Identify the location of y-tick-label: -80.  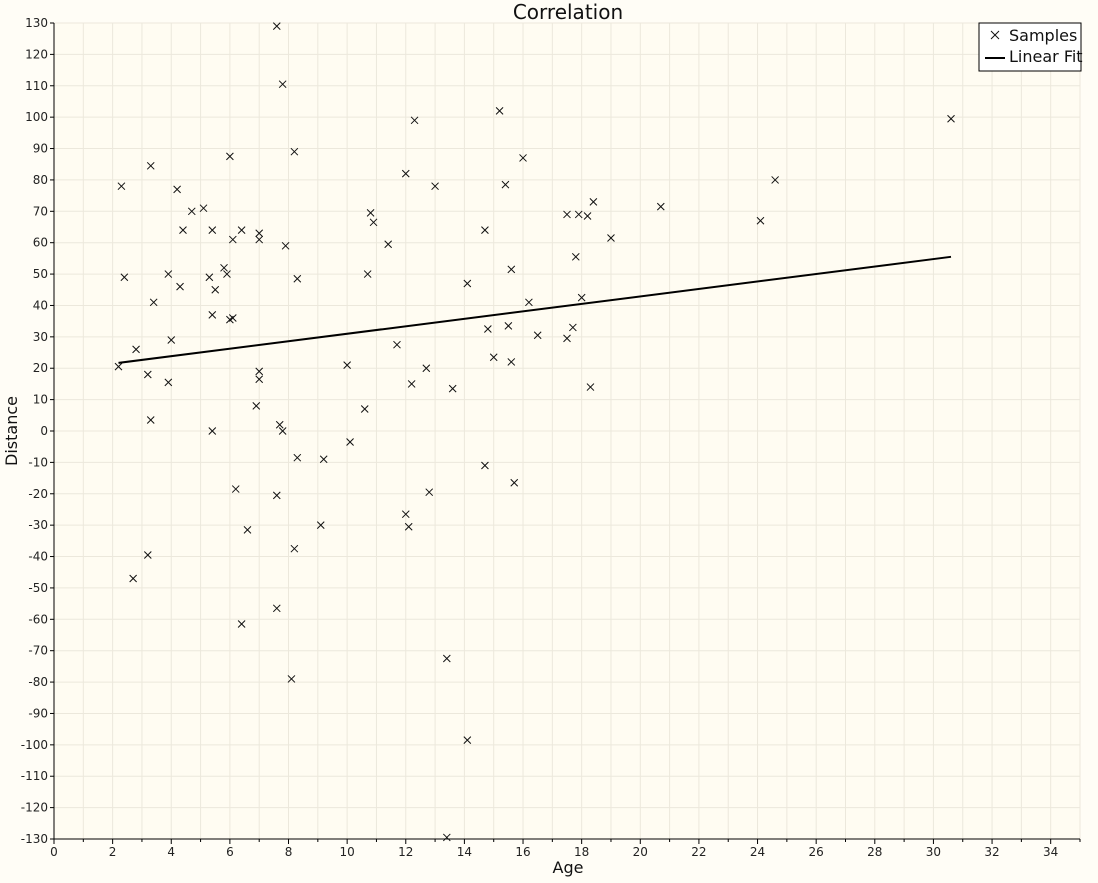
(38, 682).